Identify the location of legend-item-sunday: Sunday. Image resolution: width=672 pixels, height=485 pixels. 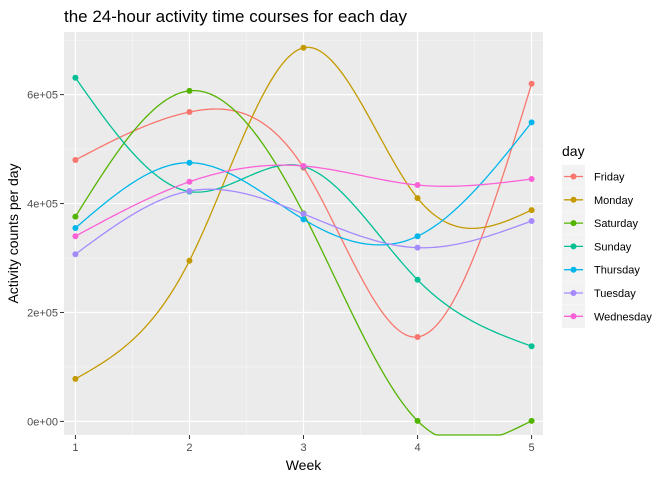
(597, 246).